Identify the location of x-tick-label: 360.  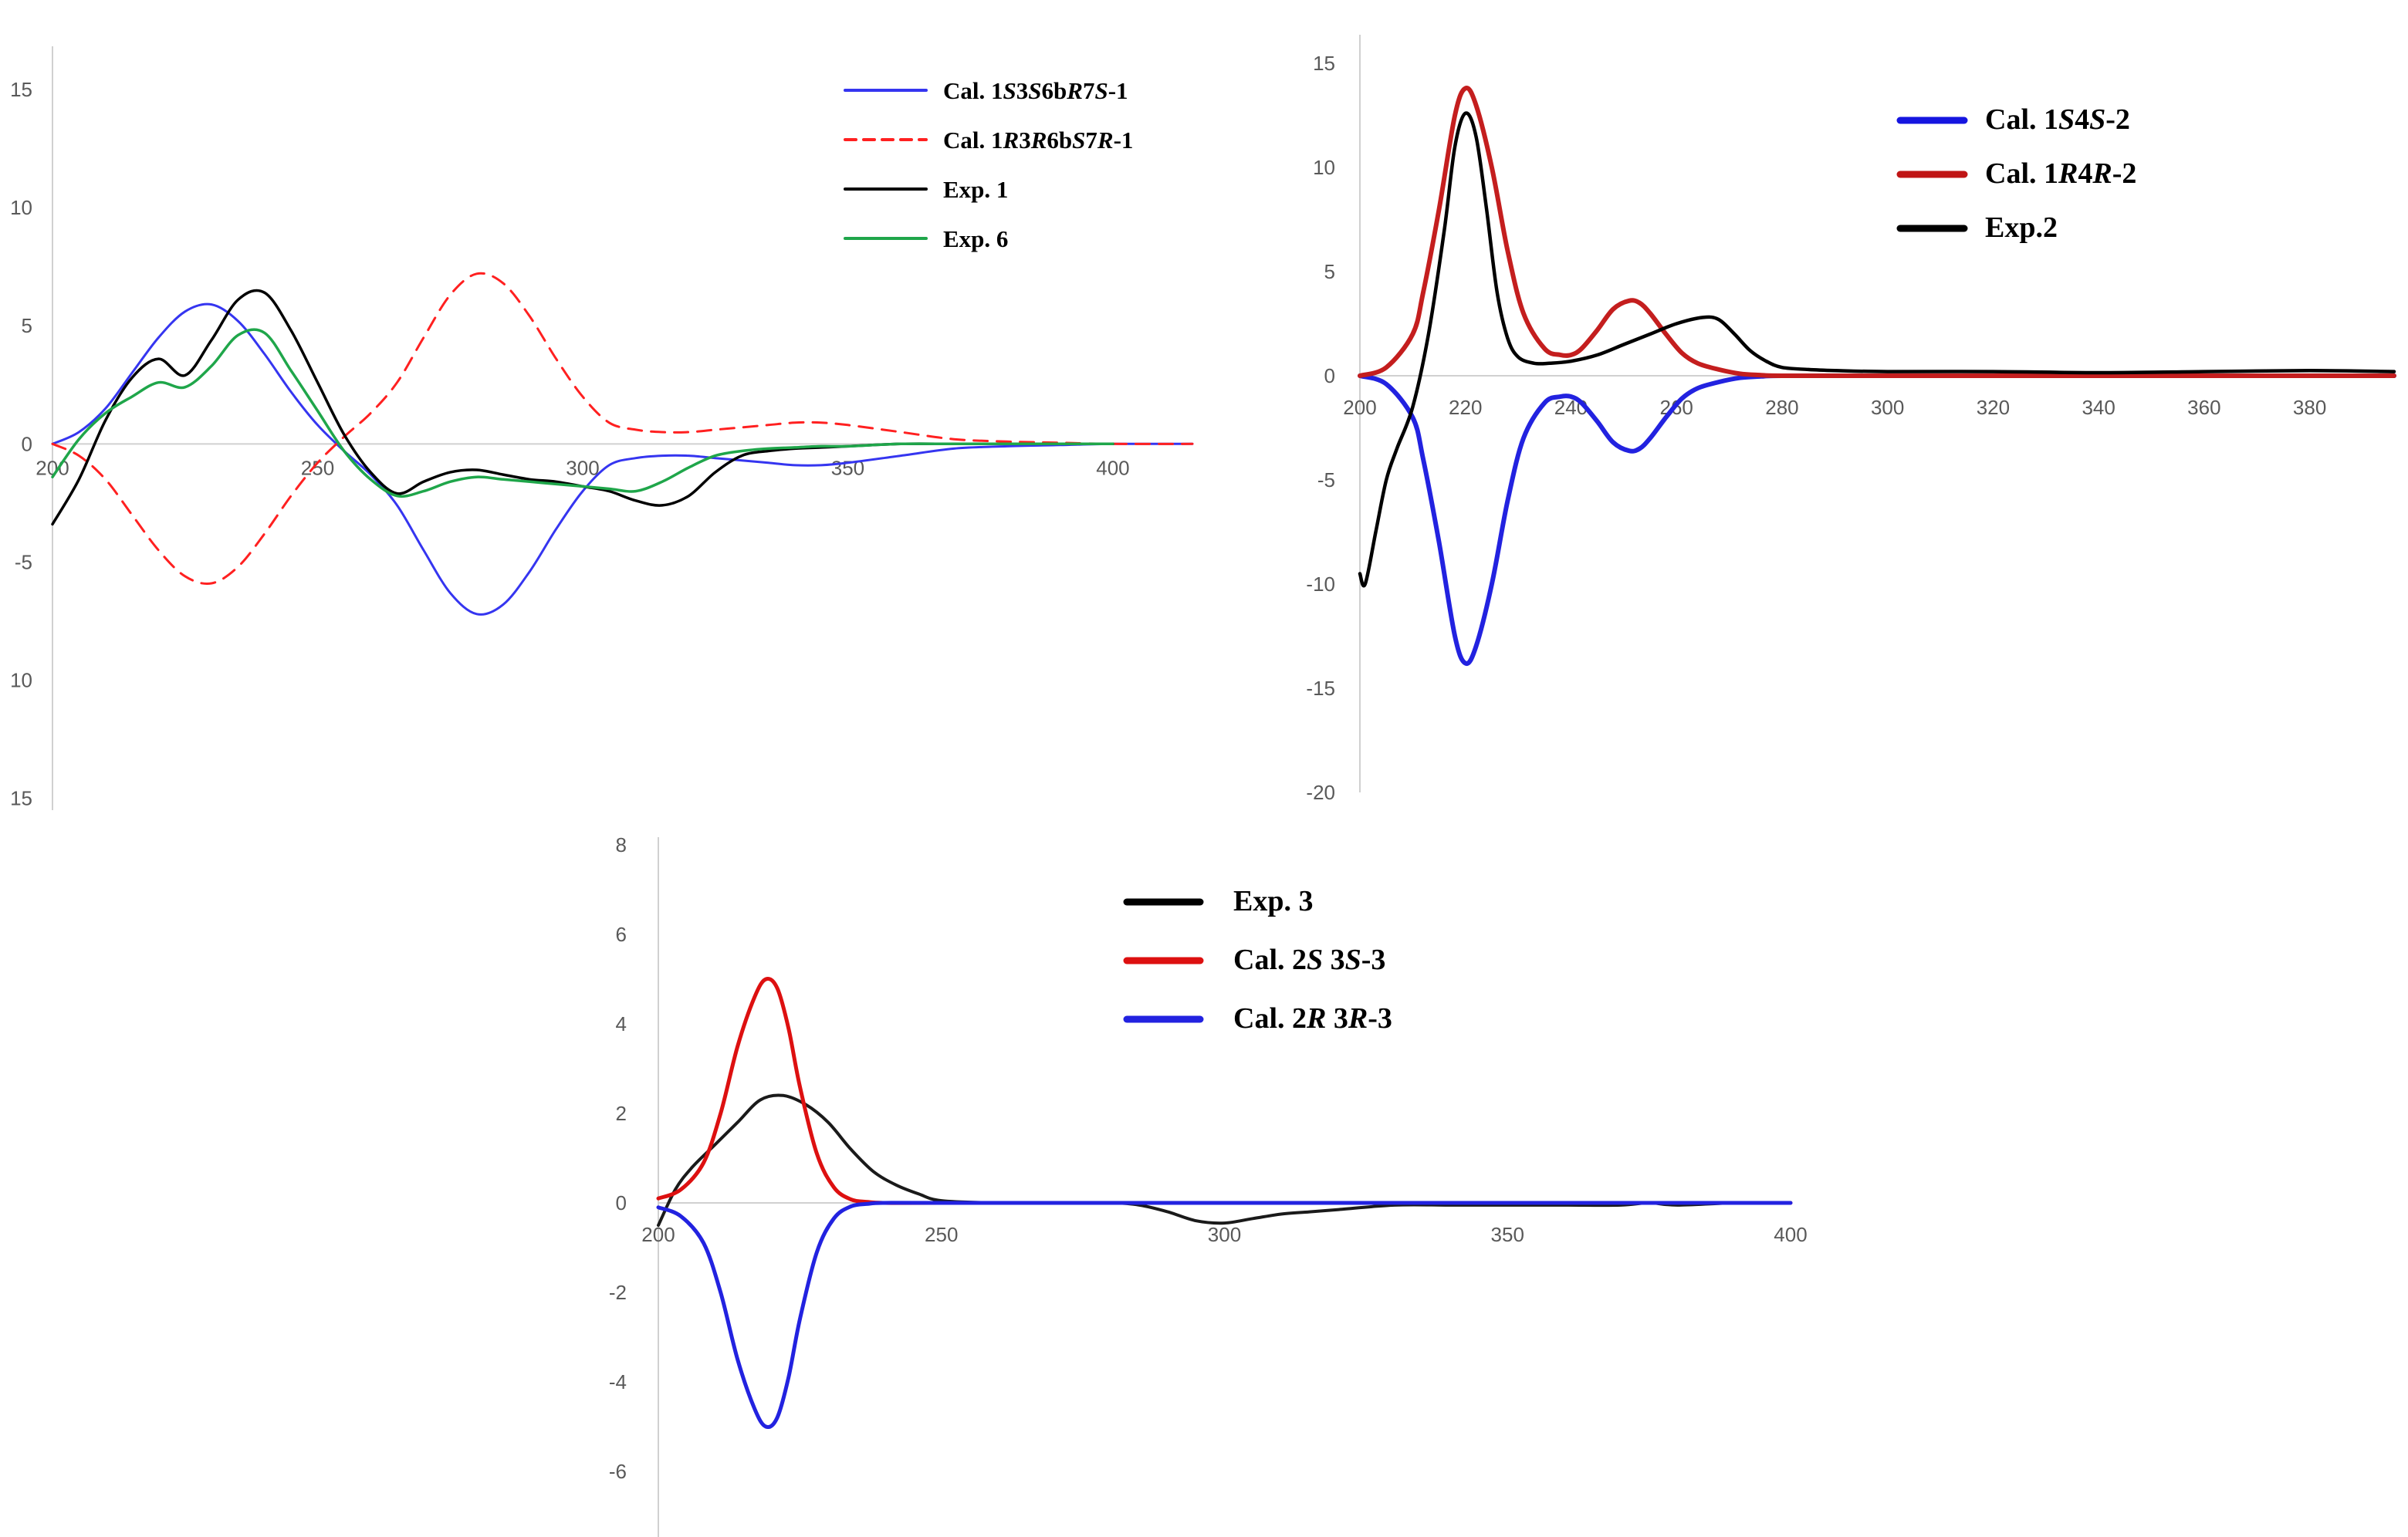
(2203, 408).